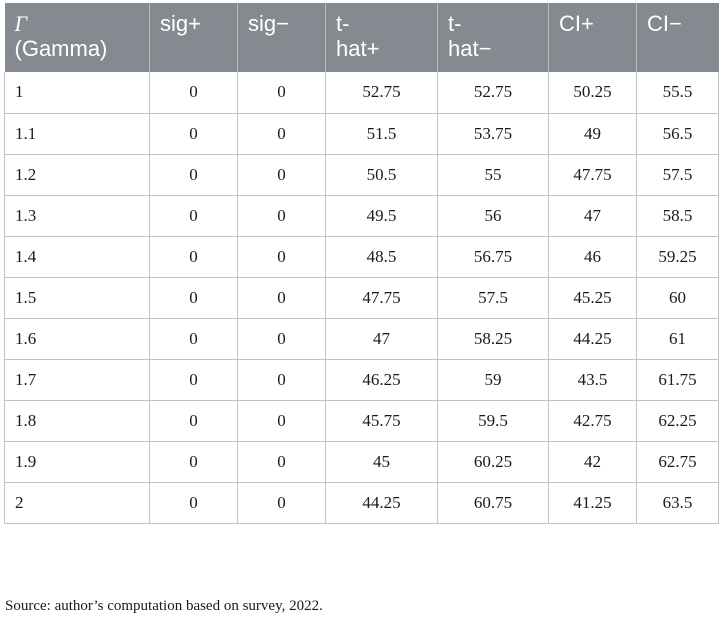 This screenshot has width=723, height=624. What do you see at coordinates (77, 256) in the screenshot?
I see `cell-gamma: 1.4` at bounding box center [77, 256].